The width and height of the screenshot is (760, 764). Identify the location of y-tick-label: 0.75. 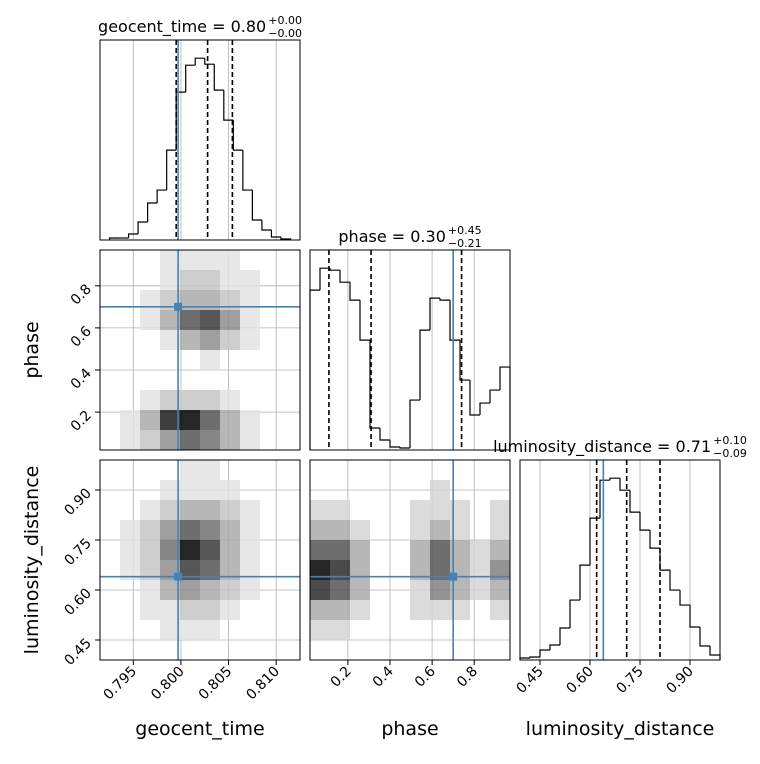
(77, 552).